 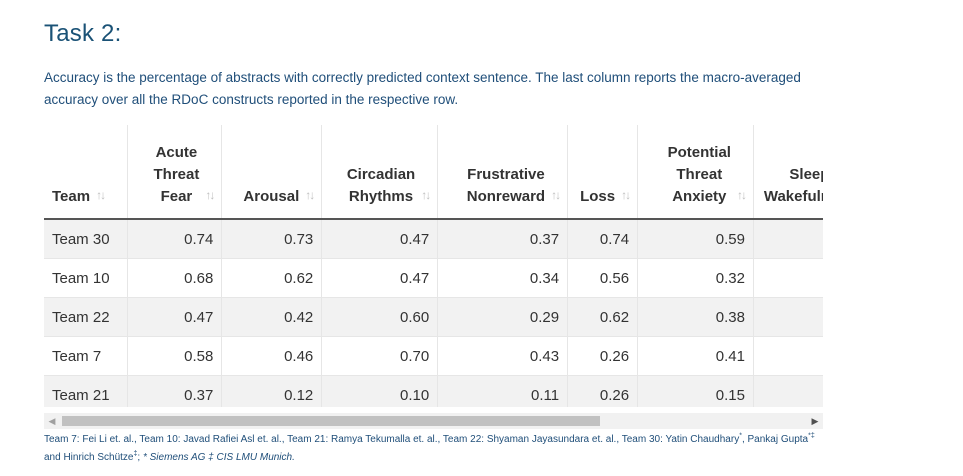 What do you see at coordinates (603, 278) in the screenshot?
I see `accuracy-cell: 0.56` at bounding box center [603, 278].